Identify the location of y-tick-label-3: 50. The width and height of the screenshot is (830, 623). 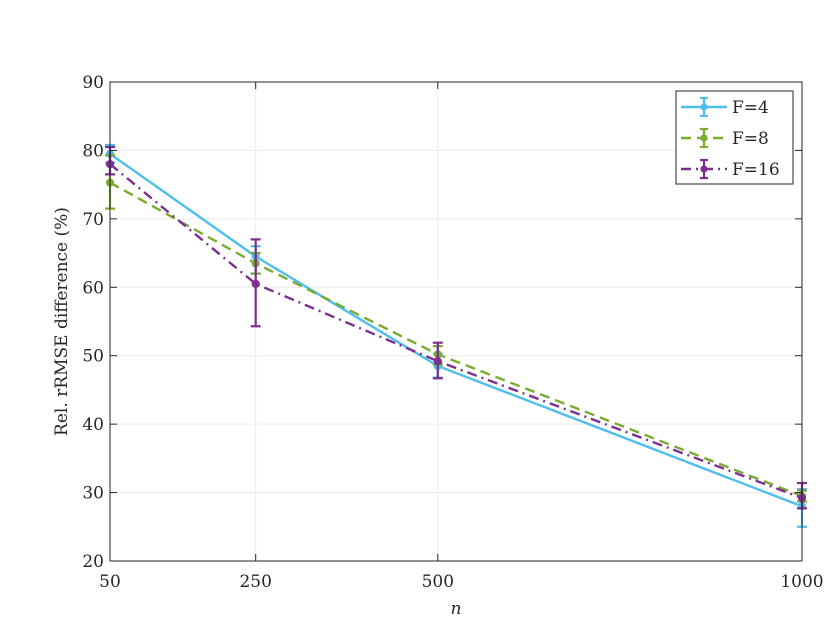
(93, 357).